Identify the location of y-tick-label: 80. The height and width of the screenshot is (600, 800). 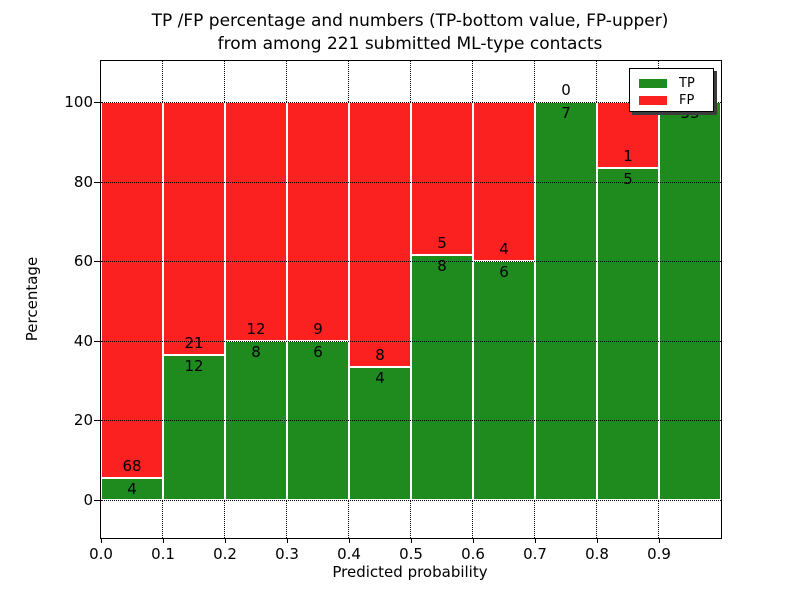
(83, 181).